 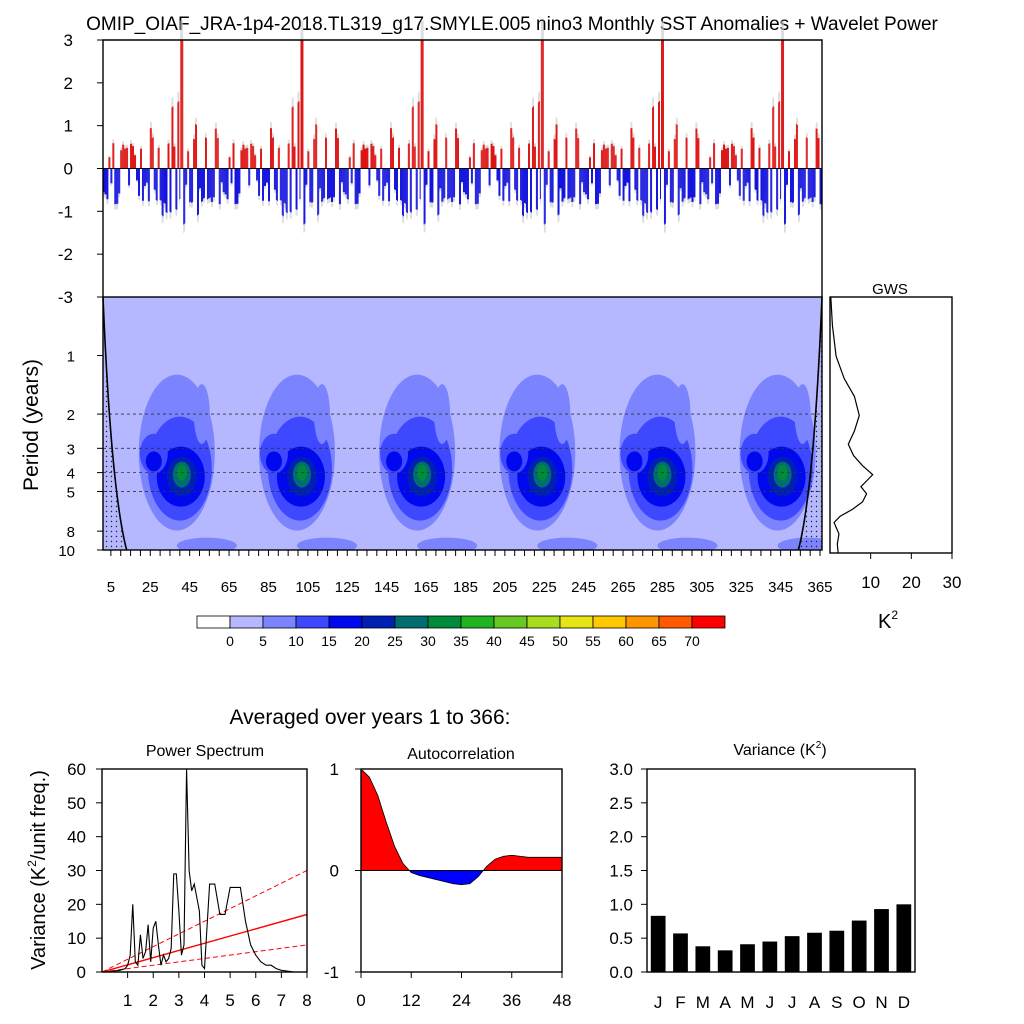 I want to click on ytick-label: 10, so click(x=76, y=938).